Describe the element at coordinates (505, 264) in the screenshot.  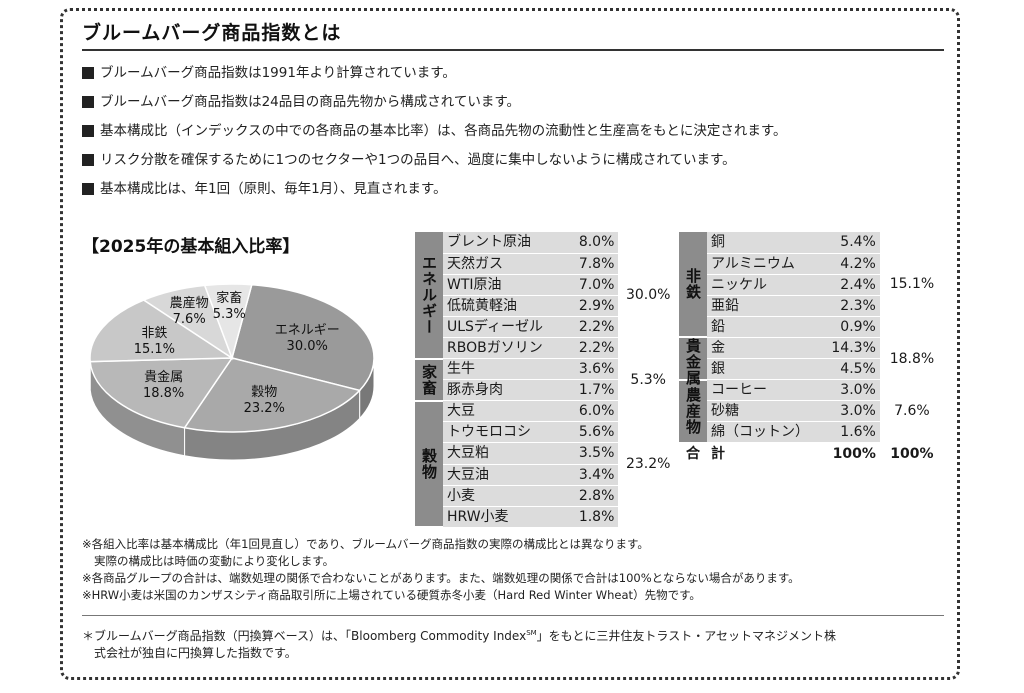
I see `commodity-name: 天然ガス` at that location.